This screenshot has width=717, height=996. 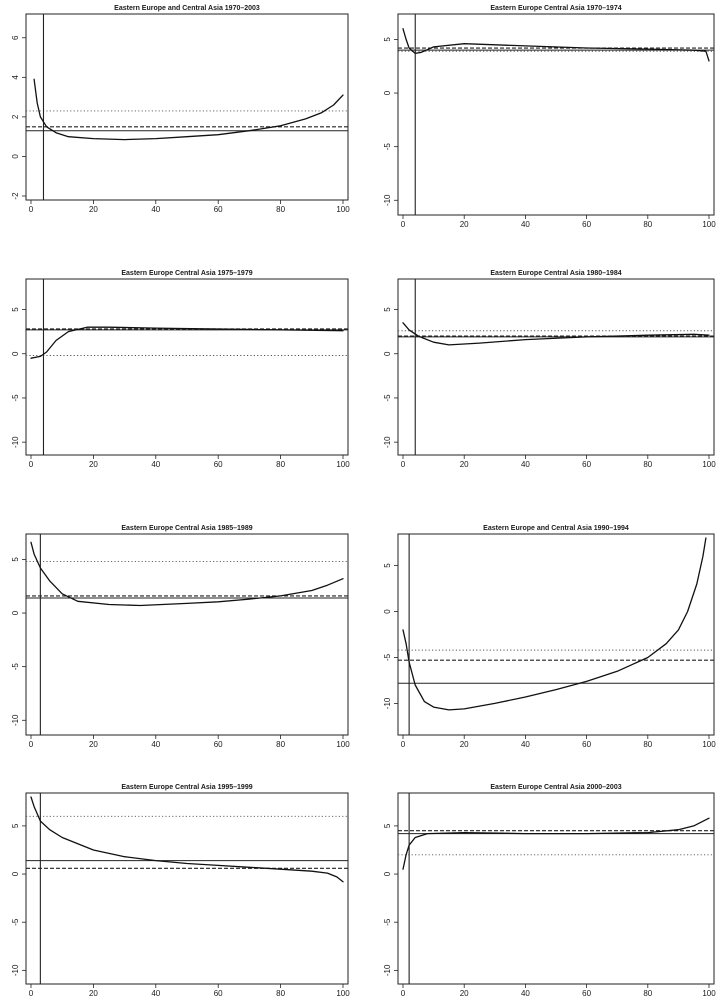 I want to click on panel-title: Eastern Europe Central Asia 1975–1979, so click(x=186, y=273).